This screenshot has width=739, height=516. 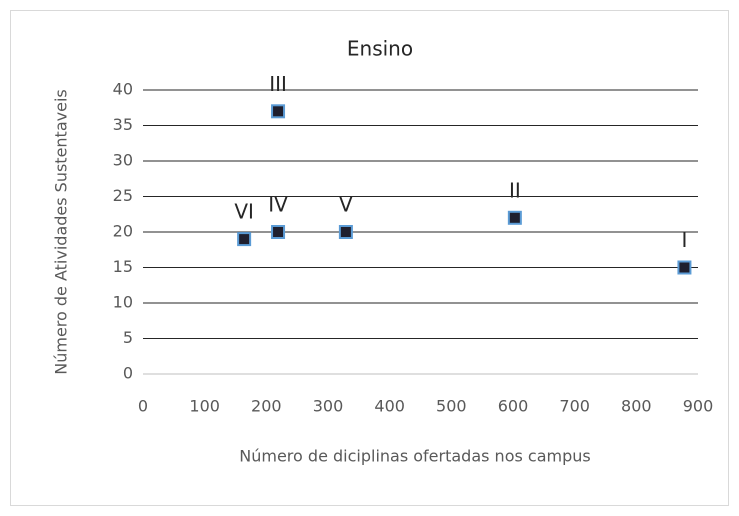 I want to click on y-tick-label: 0, so click(x=128, y=373).